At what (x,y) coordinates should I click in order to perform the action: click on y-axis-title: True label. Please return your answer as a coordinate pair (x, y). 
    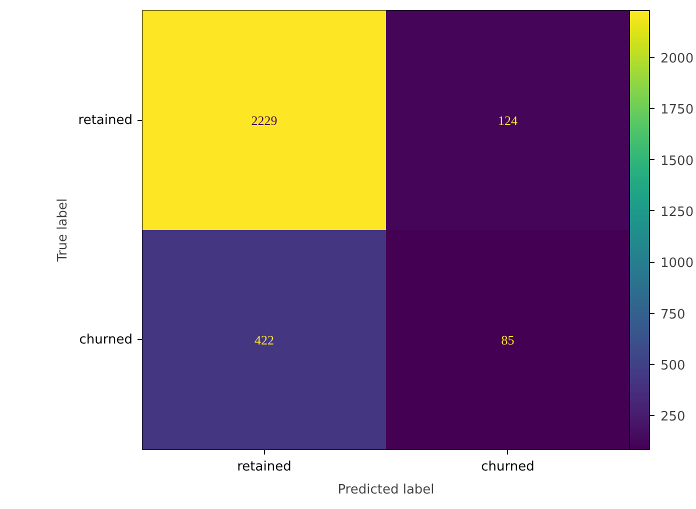
    Looking at the image, I should click on (62, 230).